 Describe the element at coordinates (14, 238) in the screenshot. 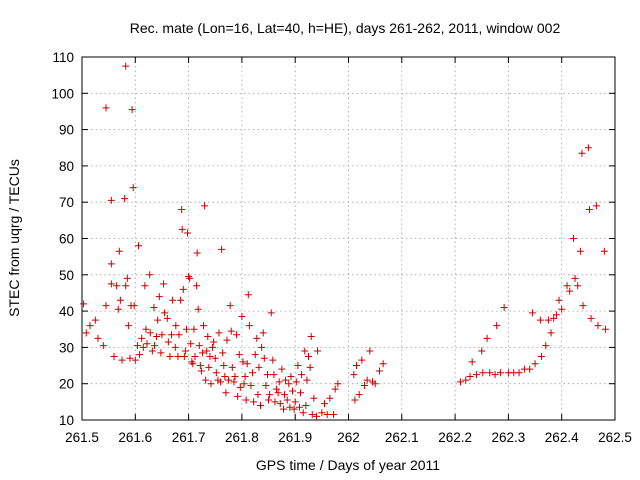

I see `y-axis-label: STEC from uqrg / TECUs` at that location.